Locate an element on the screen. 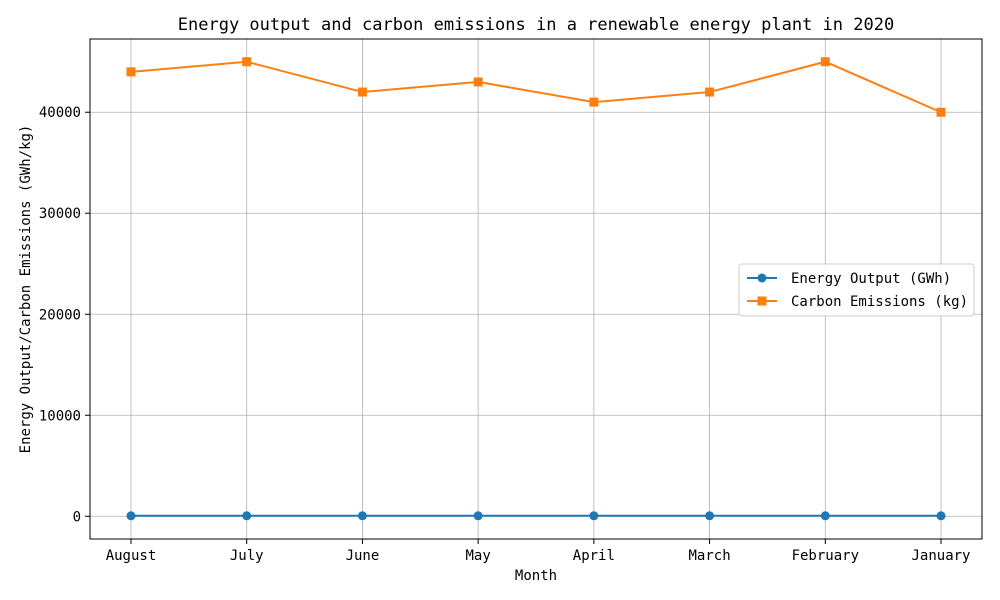  x-tick-label: June is located at coordinates (363, 556).